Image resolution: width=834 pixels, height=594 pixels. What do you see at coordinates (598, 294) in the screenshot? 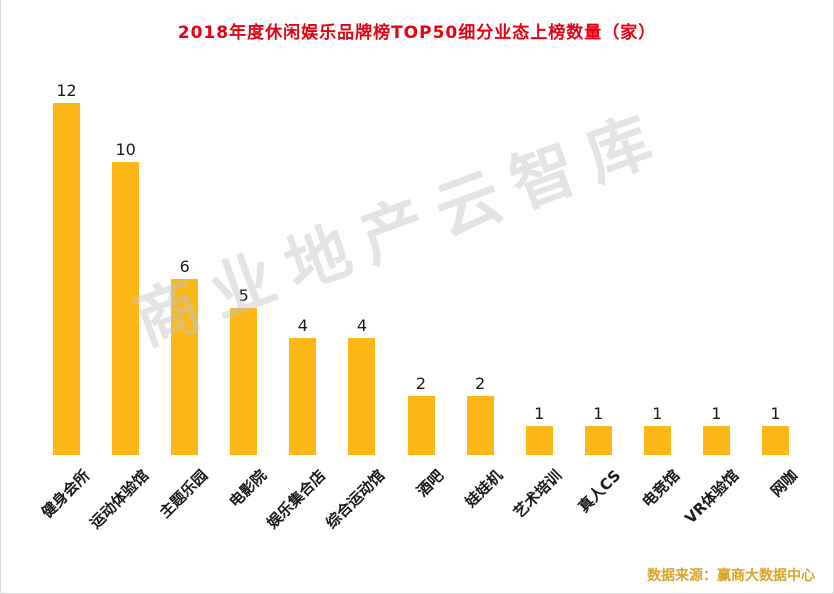
I see `bar-column: 1 真人CS` at bounding box center [598, 294].